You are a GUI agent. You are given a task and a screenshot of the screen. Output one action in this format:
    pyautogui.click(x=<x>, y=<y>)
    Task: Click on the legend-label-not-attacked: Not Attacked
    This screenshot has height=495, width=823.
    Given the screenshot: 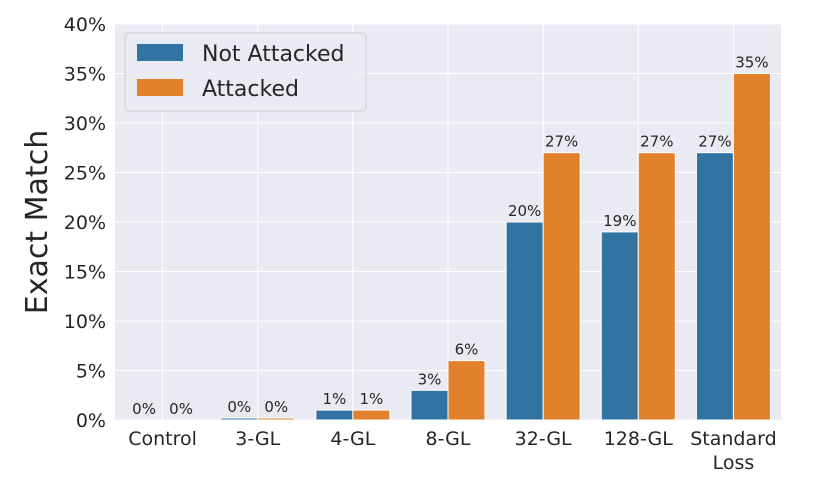 What is the action you would take?
    pyautogui.click(x=273, y=54)
    